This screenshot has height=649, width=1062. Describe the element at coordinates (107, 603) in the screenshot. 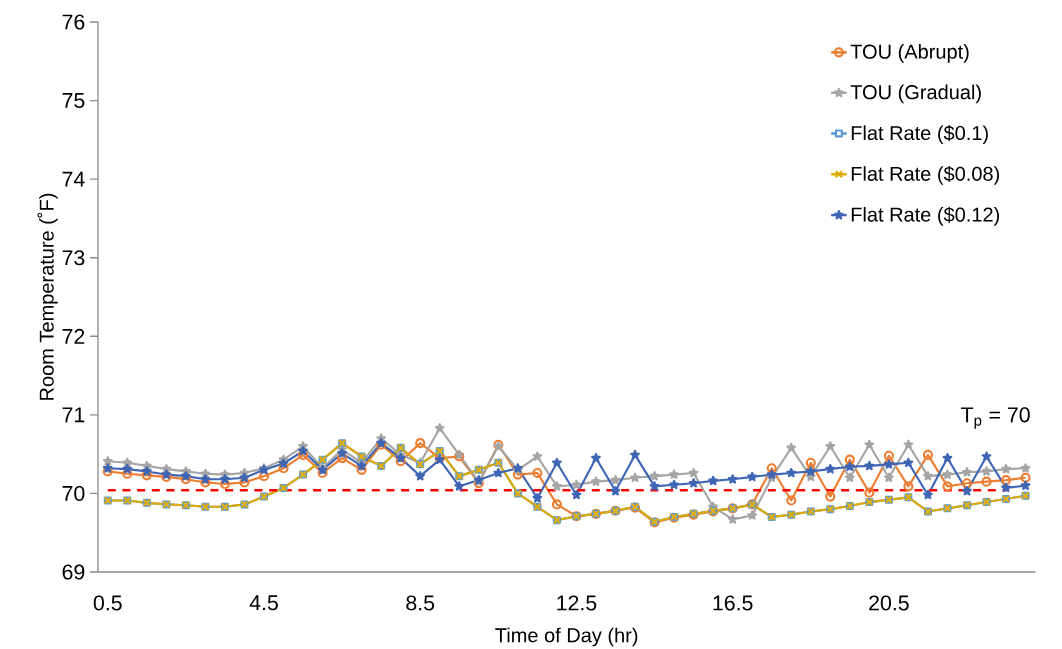

I see `x-tick-label: 0.5` at that location.